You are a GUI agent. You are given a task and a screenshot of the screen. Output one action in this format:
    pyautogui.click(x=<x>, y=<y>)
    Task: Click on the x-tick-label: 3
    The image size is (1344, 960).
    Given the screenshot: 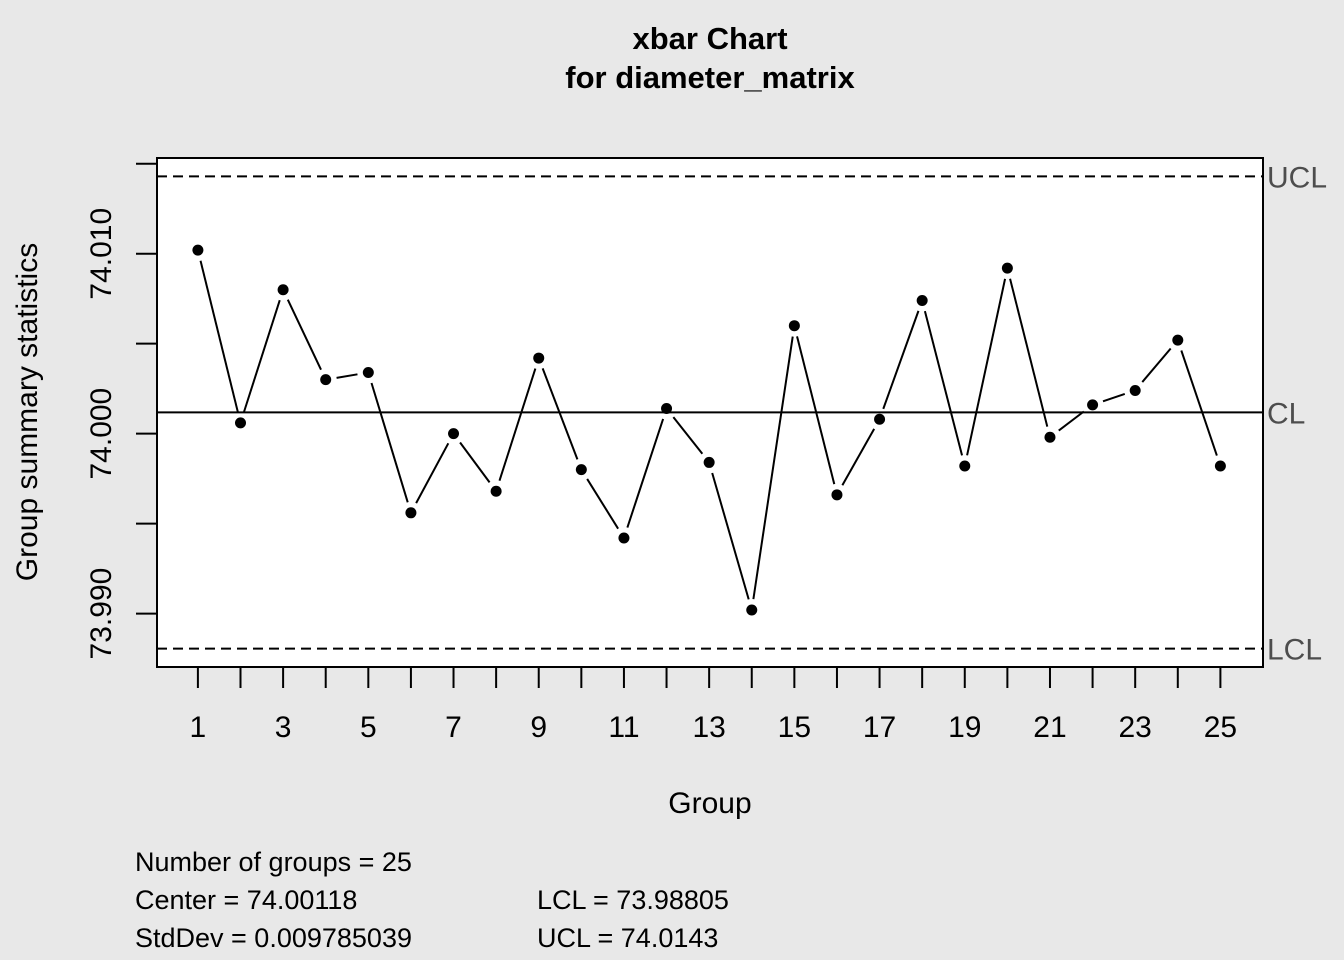 What is the action you would take?
    pyautogui.click(x=283, y=727)
    